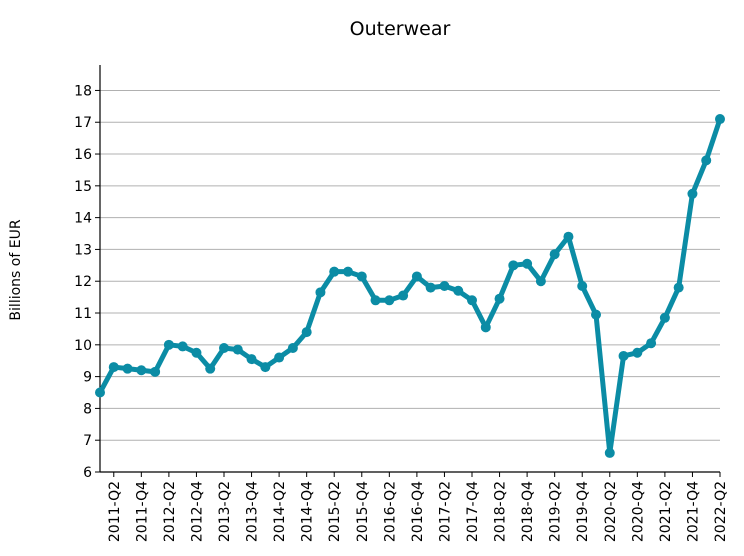 The height and width of the screenshot is (556, 744). Describe the element at coordinates (83, 282) in the screenshot. I see `y-tick-label: 12` at that location.